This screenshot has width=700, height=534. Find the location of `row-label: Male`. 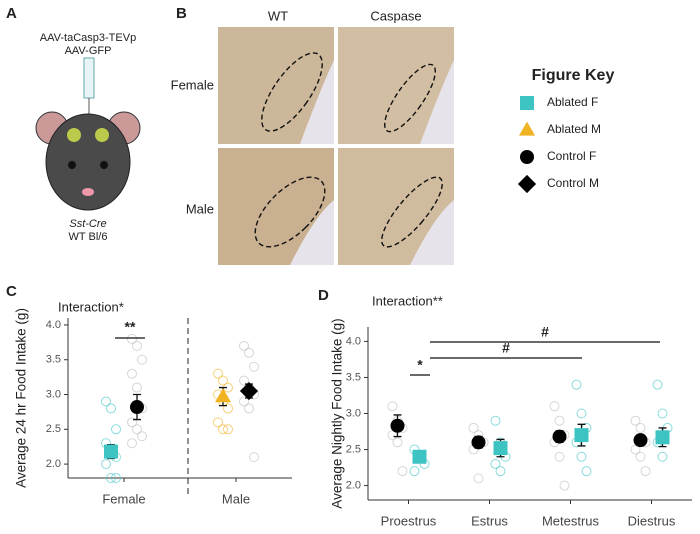

row-label: Male is located at coordinates (200, 208).